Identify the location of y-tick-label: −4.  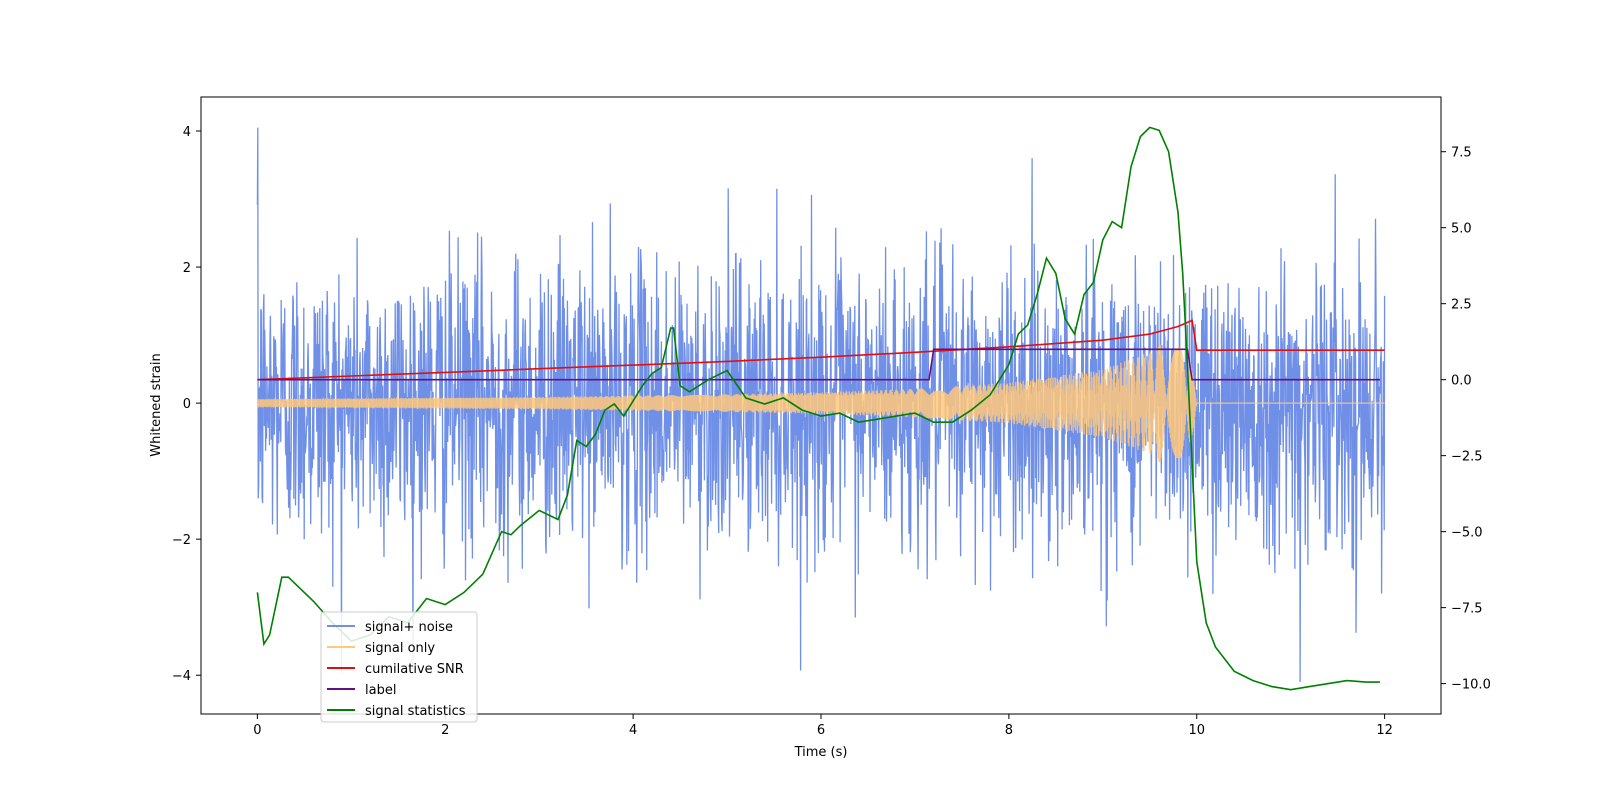
(181, 676).